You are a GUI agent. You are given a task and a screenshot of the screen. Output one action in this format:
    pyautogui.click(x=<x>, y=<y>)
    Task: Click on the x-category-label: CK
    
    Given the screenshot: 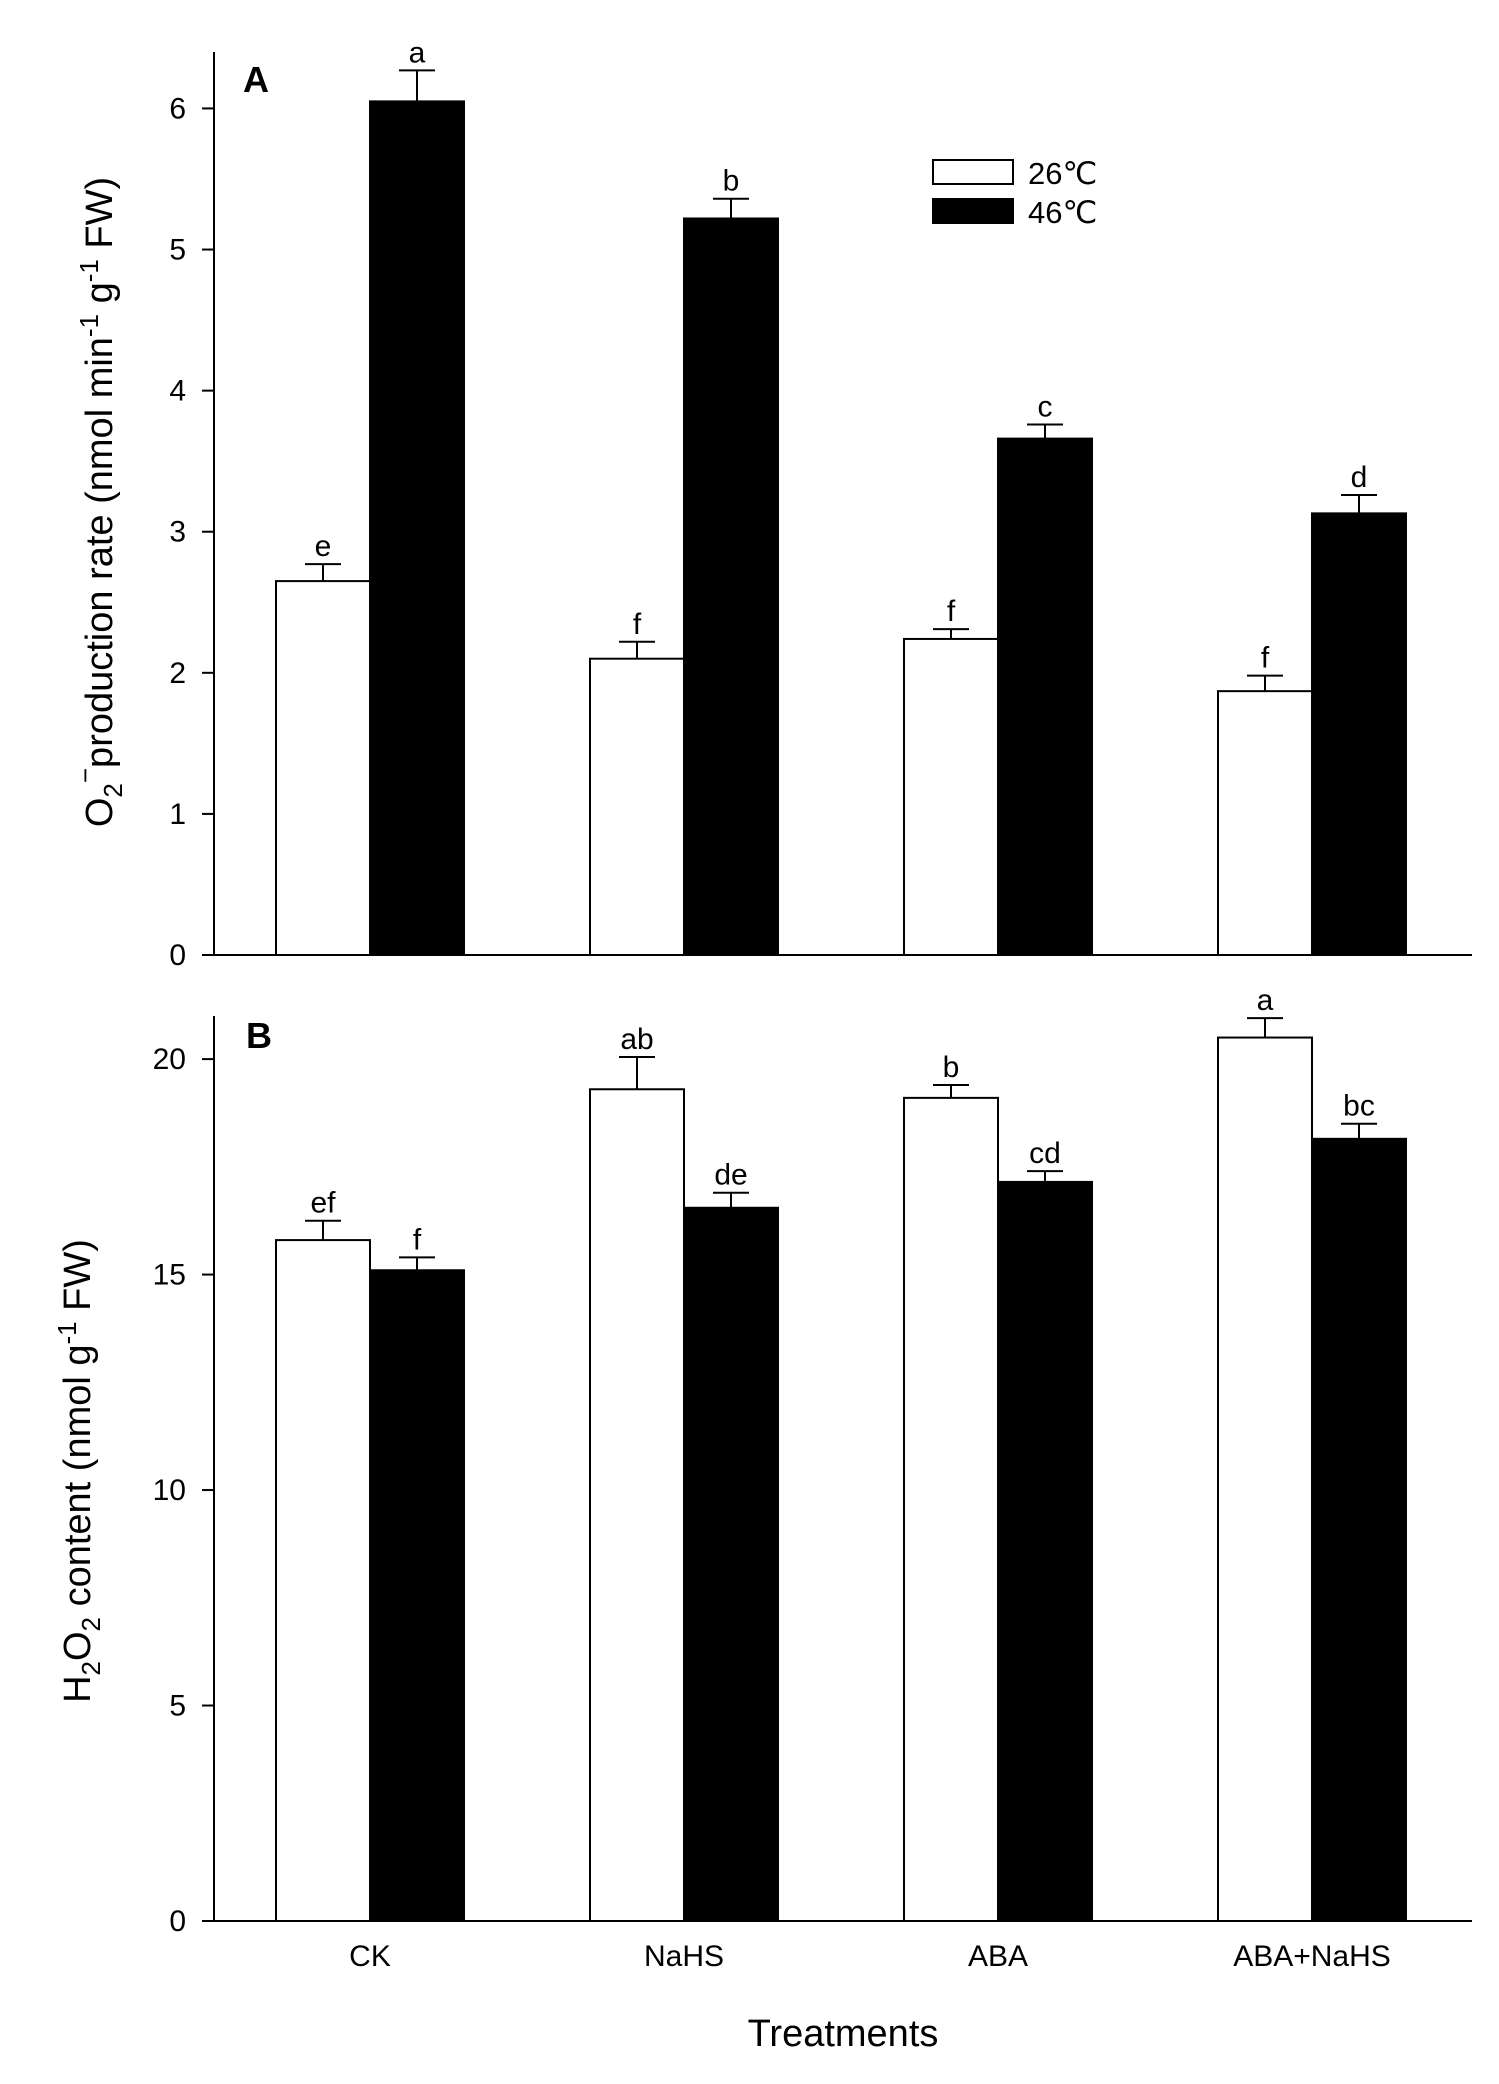 What is the action you would take?
    pyautogui.click(x=370, y=1956)
    